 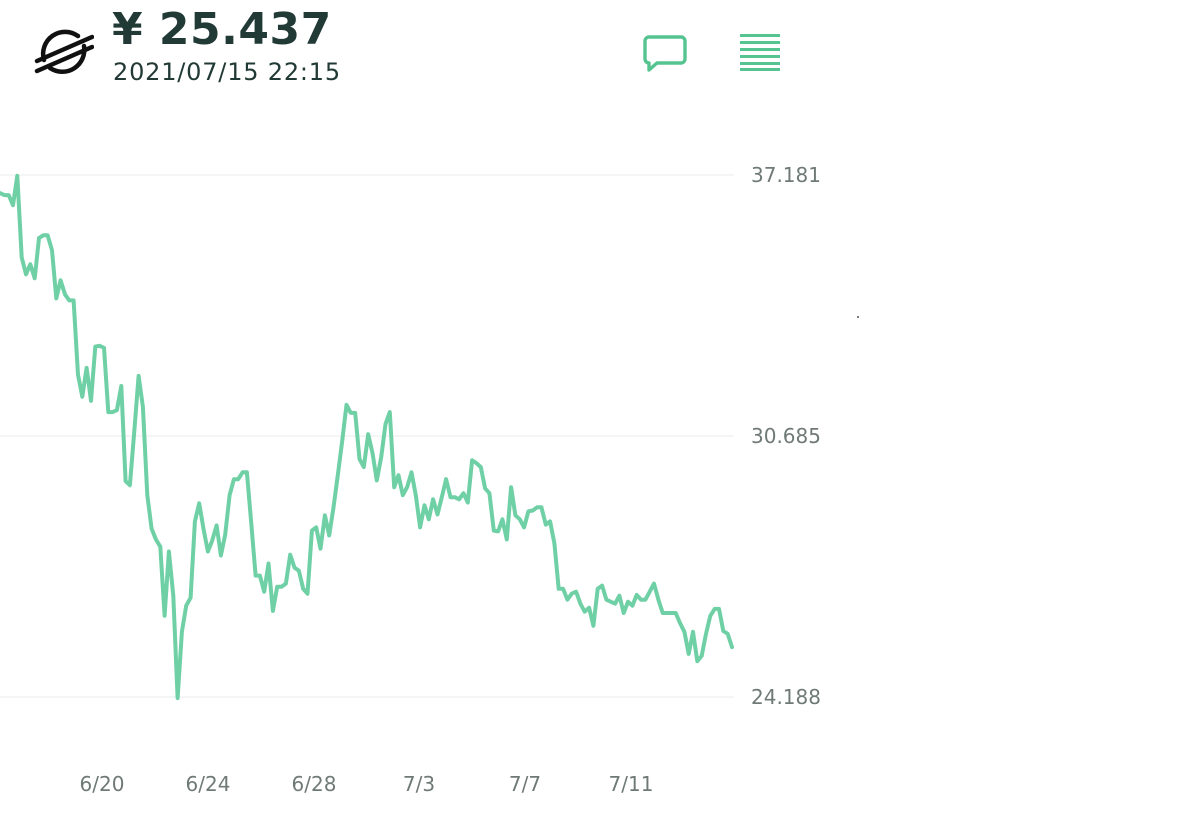 What do you see at coordinates (314, 784) in the screenshot?
I see `x-tick-label: 6/28` at bounding box center [314, 784].